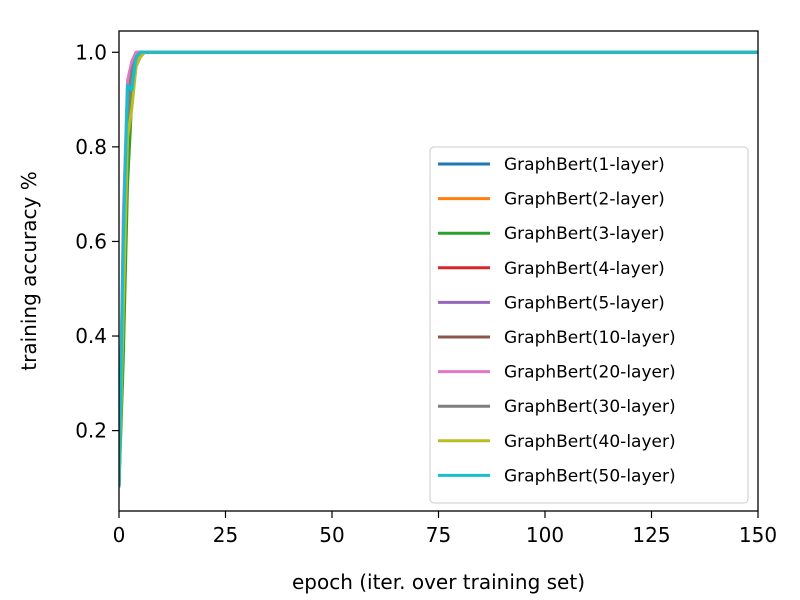 Image resolution: width=800 pixels, height=600 pixels. Describe the element at coordinates (584, 303) in the screenshot. I see `legend-entry: GraphBert(5-layer)` at that location.